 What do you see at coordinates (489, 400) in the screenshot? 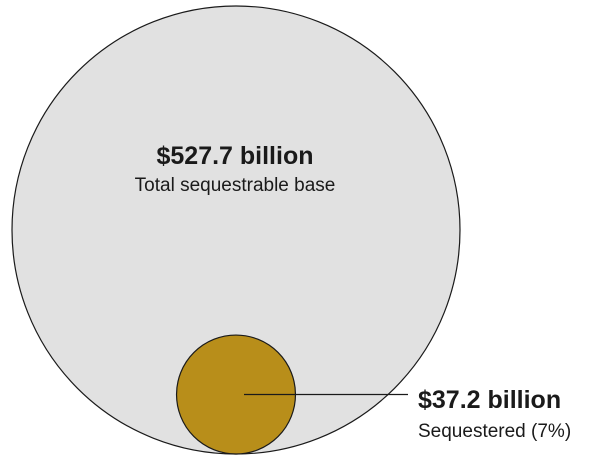
I see `sequestered-value-label: $37.2 billion` at bounding box center [489, 400].